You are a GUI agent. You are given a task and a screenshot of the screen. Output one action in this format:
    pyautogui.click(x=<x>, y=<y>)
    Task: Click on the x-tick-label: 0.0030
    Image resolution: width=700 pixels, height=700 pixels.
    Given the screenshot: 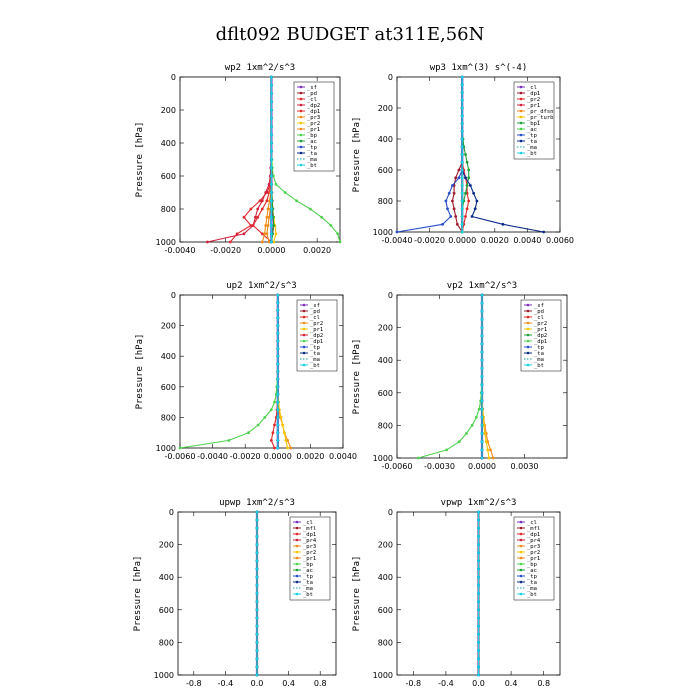 What is the action you would take?
    pyautogui.click(x=525, y=466)
    